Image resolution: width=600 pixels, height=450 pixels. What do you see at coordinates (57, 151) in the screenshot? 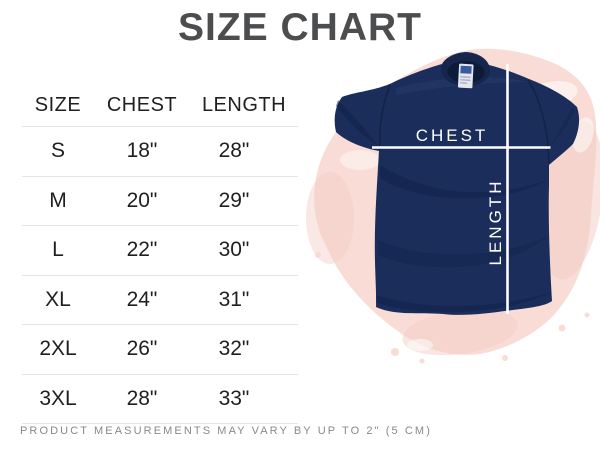
I see `size-value: S` at bounding box center [57, 151].